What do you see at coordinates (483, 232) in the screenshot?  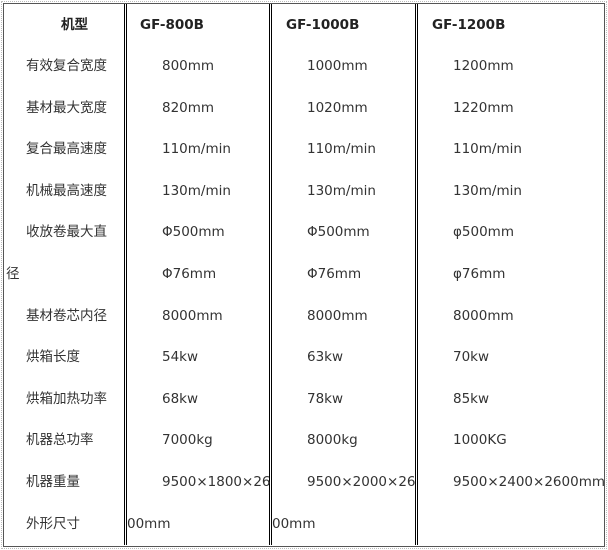 I see `row-value: φ500mm` at bounding box center [483, 232].